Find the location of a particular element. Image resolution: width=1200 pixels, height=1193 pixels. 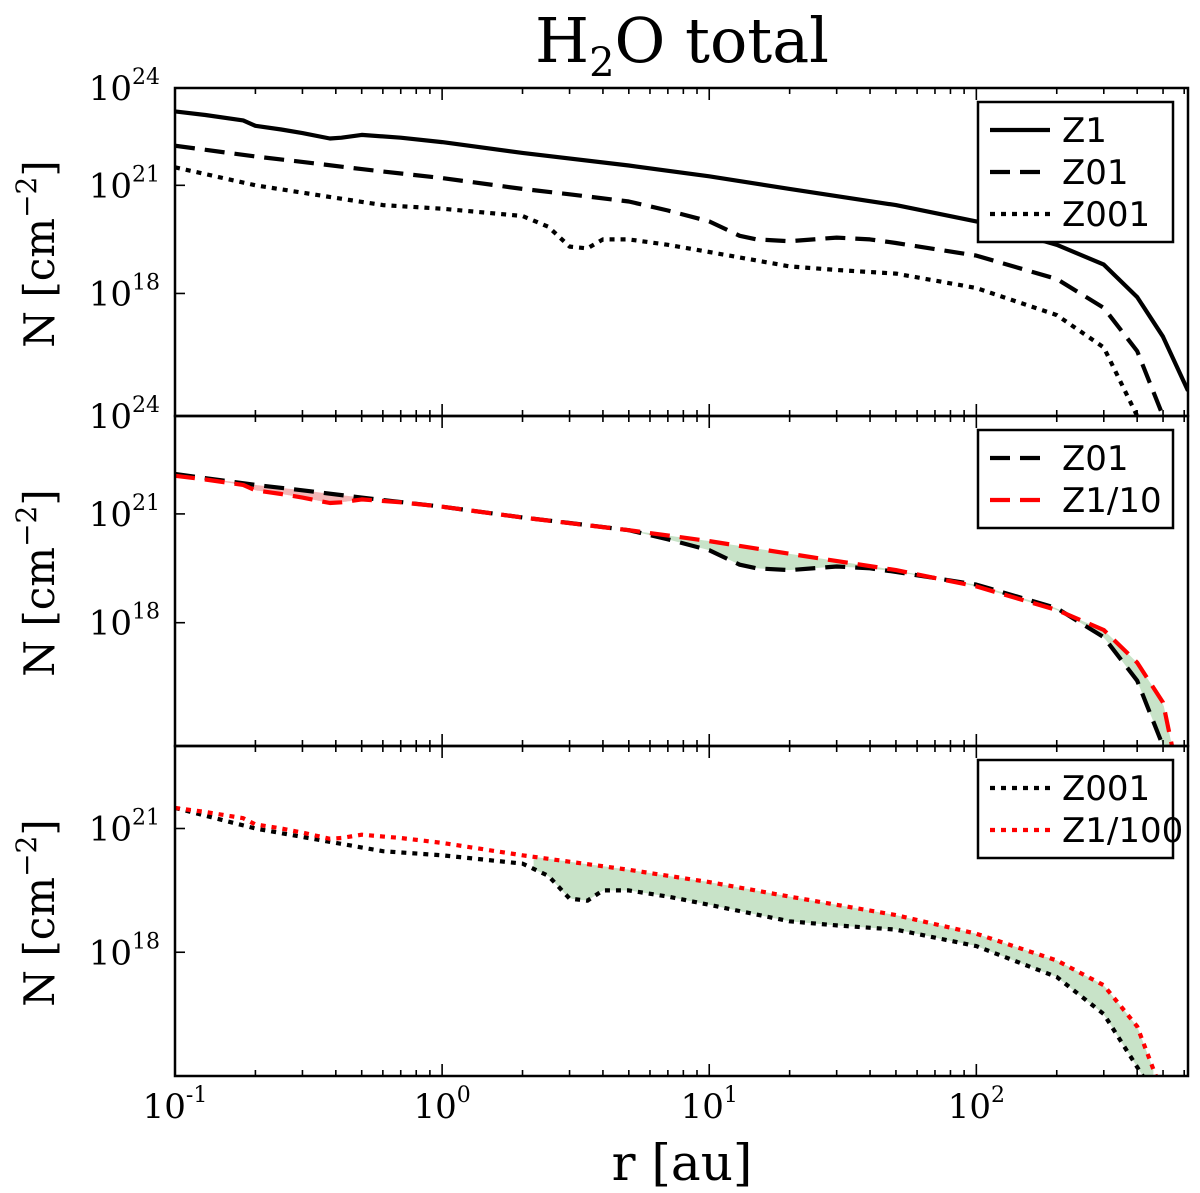

x-tick-label-exponent: 0 is located at coordinates (464, 1095).